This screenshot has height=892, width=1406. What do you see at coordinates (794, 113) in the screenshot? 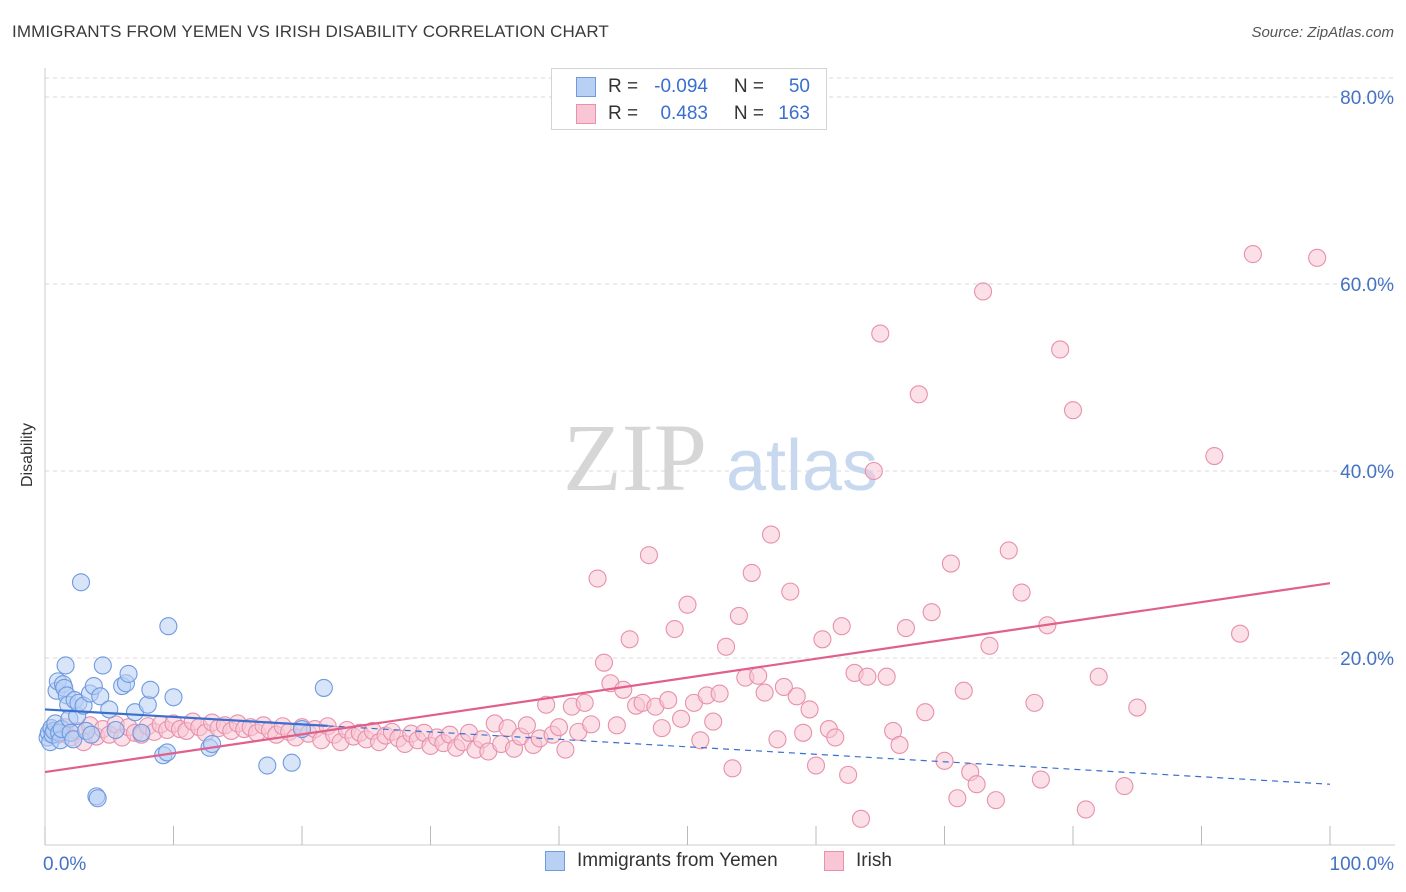
I see `legend-n-value: 163` at bounding box center [794, 113].